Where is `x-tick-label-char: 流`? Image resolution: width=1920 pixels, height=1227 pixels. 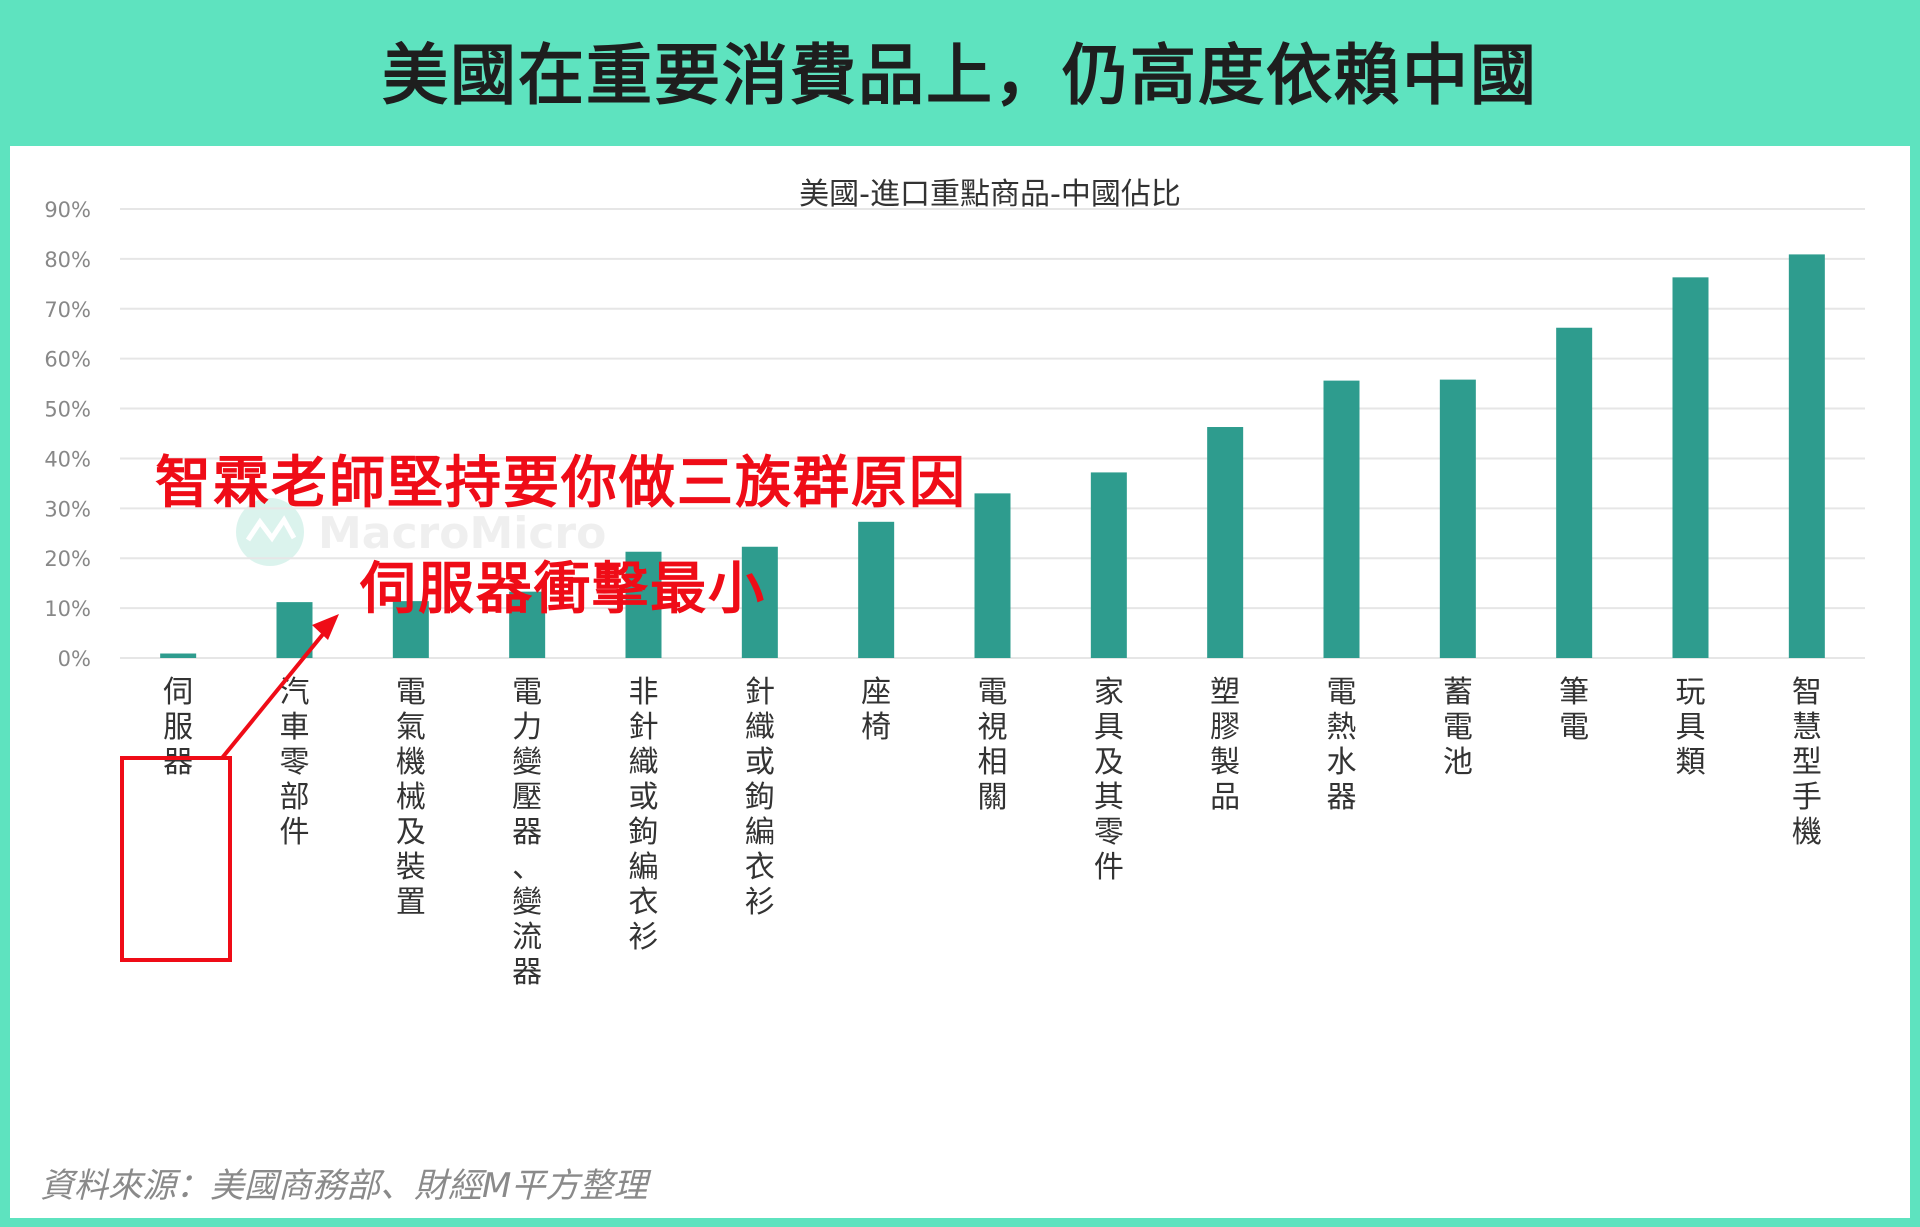
x-tick-label-char: 流 is located at coordinates (527, 937).